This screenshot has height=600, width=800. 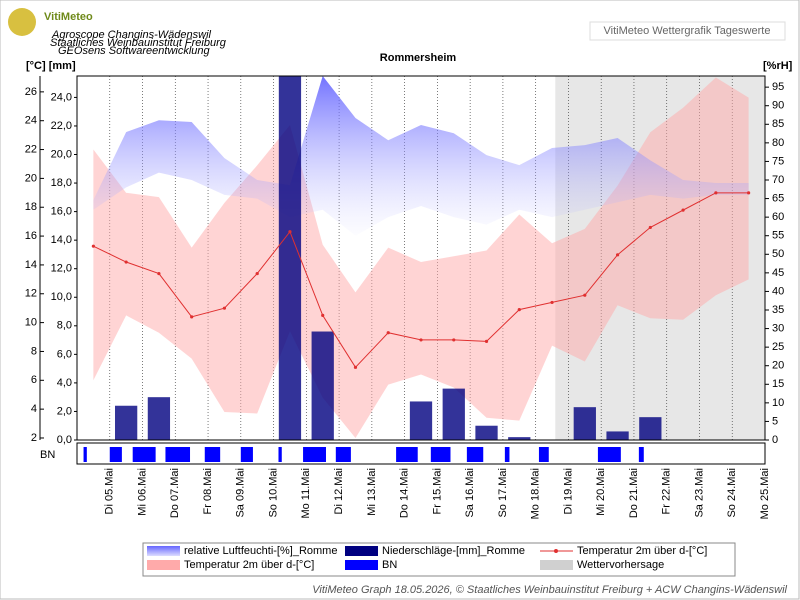 What do you see at coordinates (667, 491) in the screenshot?
I see `x-tick-label: Fr 22.Mai` at bounding box center [667, 491].